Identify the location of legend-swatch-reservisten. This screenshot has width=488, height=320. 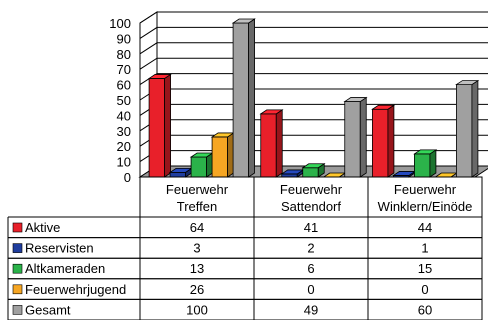
(17, 248).